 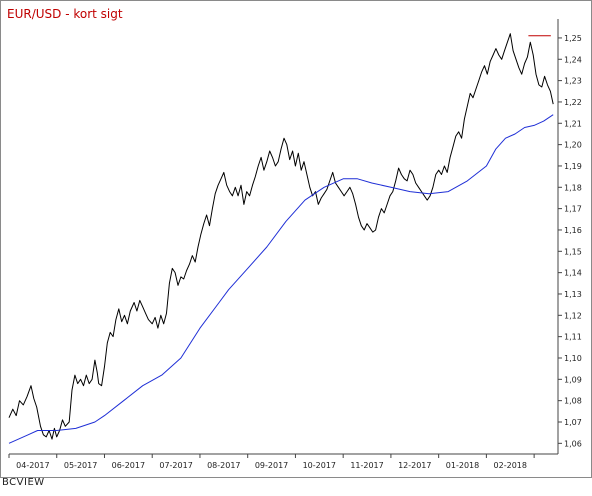 What do you see at coordinates (32, 465) in the screenshot?
I see `x-tick-label: 04-2017` at bounding box center [32, 465].